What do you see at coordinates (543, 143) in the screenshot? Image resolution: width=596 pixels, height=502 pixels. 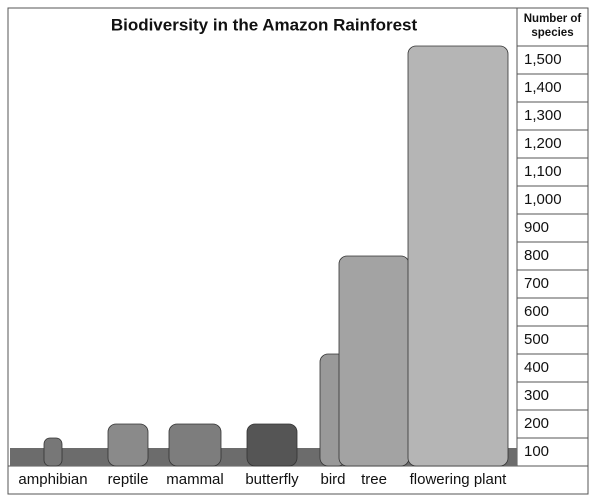 I see `y-tick-label: 1,200` at bounding box center [543, 143].